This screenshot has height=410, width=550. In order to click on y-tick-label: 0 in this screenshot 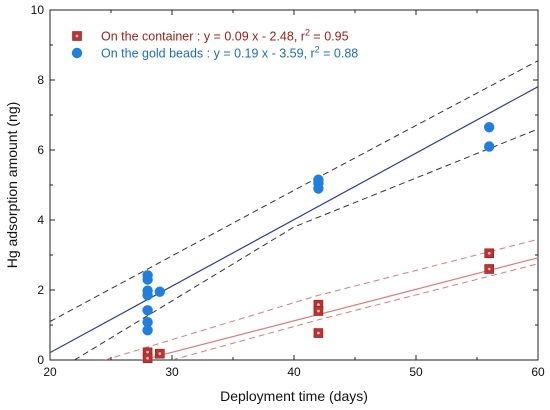, I will do `click(40, 360)`.